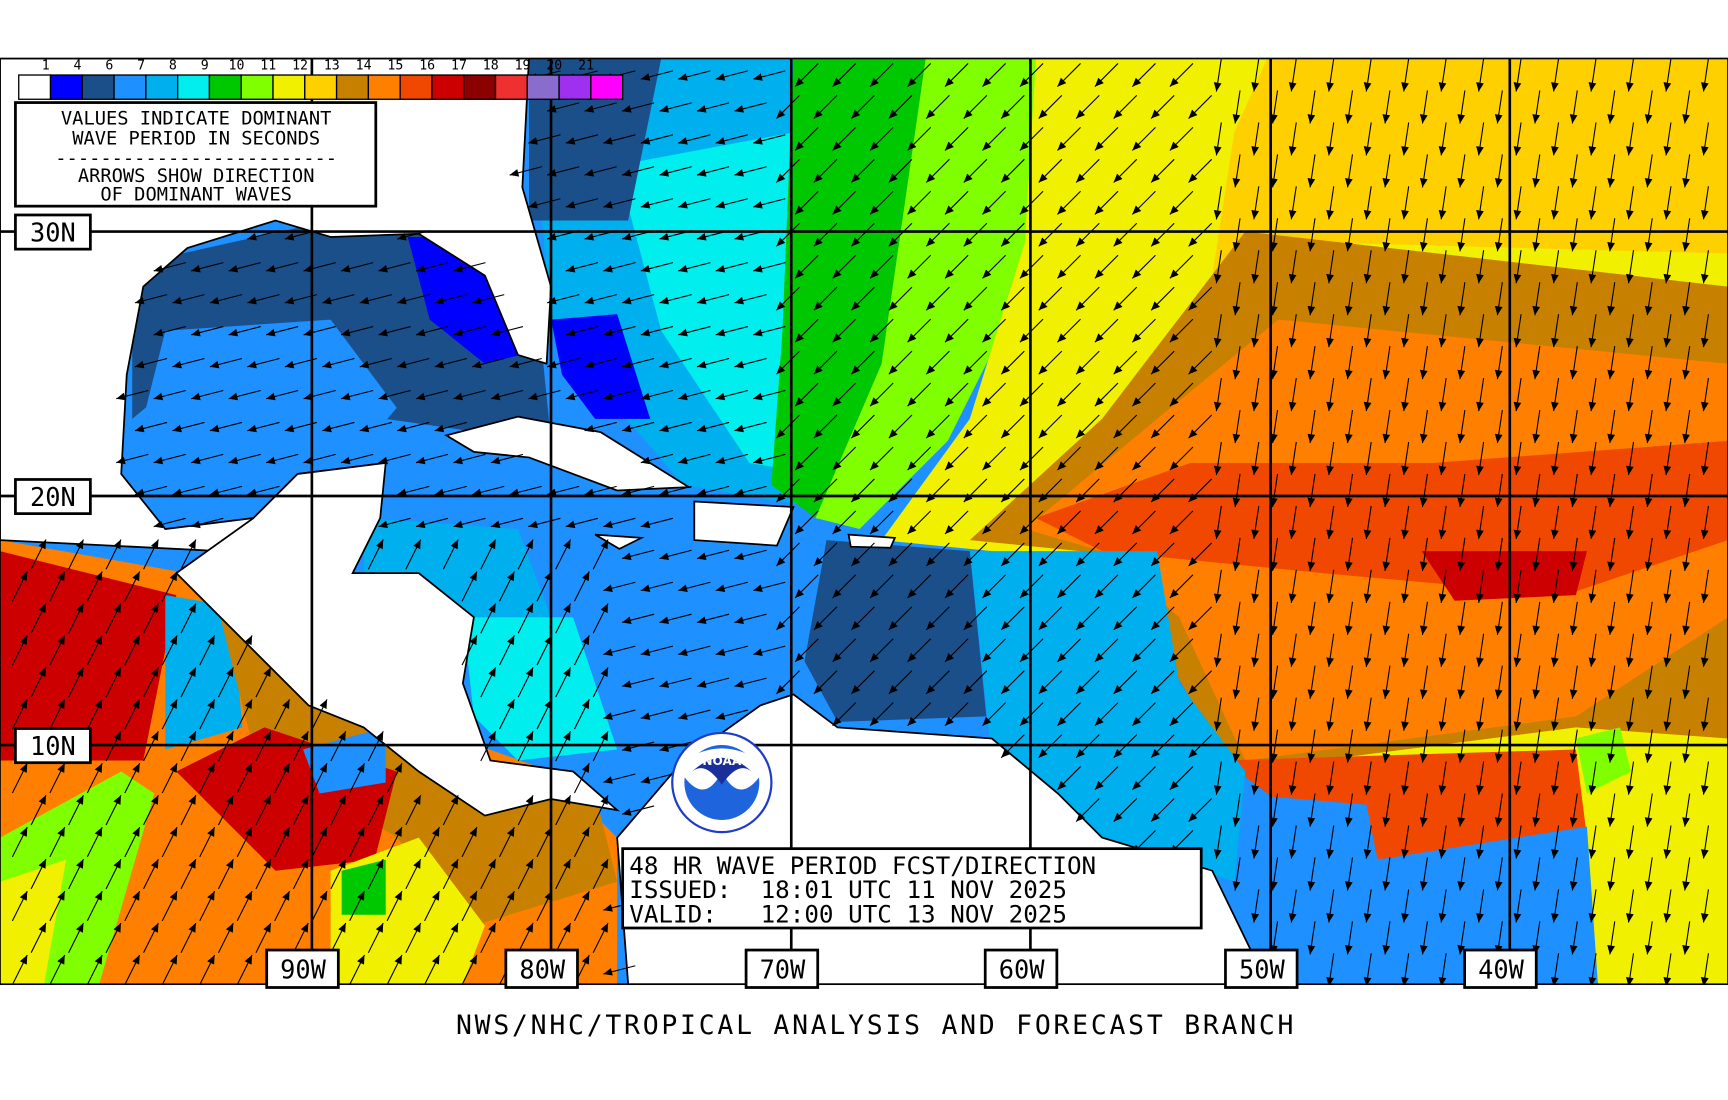 The image size is (1728, 1100). I want to click on legend-label: 8, so click(173, 66).